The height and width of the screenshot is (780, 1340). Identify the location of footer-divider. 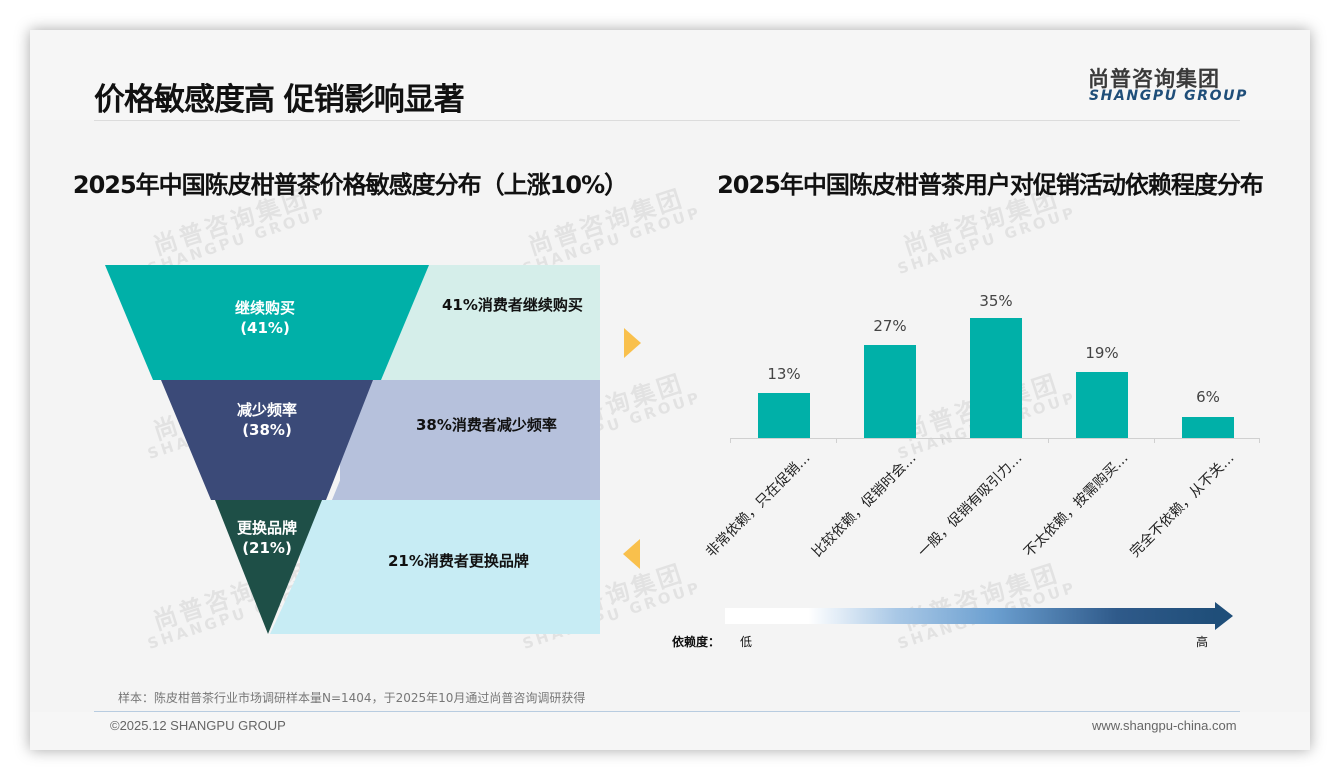
(667, 711).